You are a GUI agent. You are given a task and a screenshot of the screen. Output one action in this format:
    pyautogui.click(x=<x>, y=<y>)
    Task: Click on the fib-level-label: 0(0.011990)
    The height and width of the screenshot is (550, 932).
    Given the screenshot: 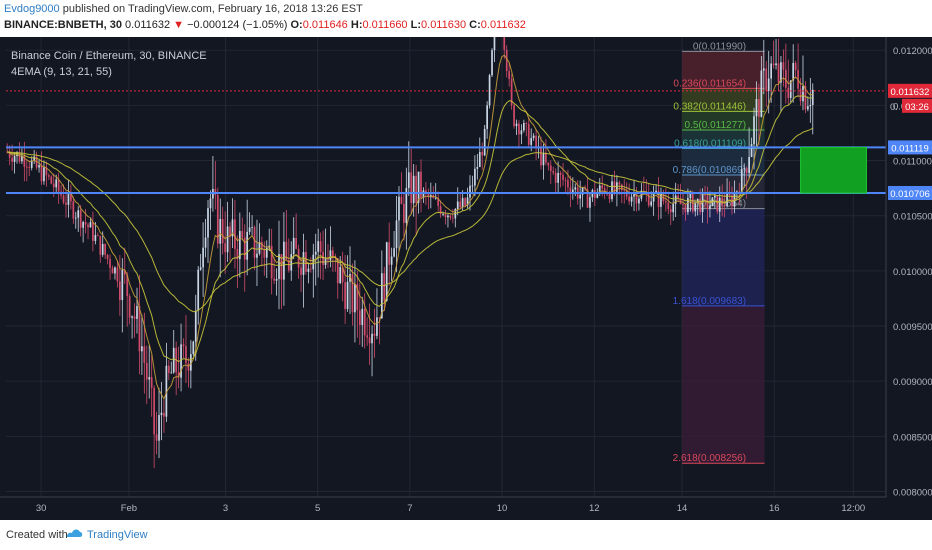 What is the action you would take?
    pyautogui.click(x=719, y=46)
    